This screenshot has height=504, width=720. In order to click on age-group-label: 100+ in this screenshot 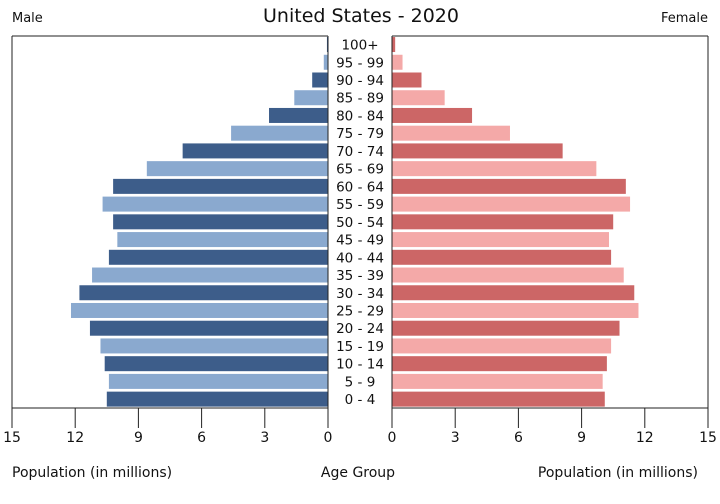, I will do `click(359, 46)`.